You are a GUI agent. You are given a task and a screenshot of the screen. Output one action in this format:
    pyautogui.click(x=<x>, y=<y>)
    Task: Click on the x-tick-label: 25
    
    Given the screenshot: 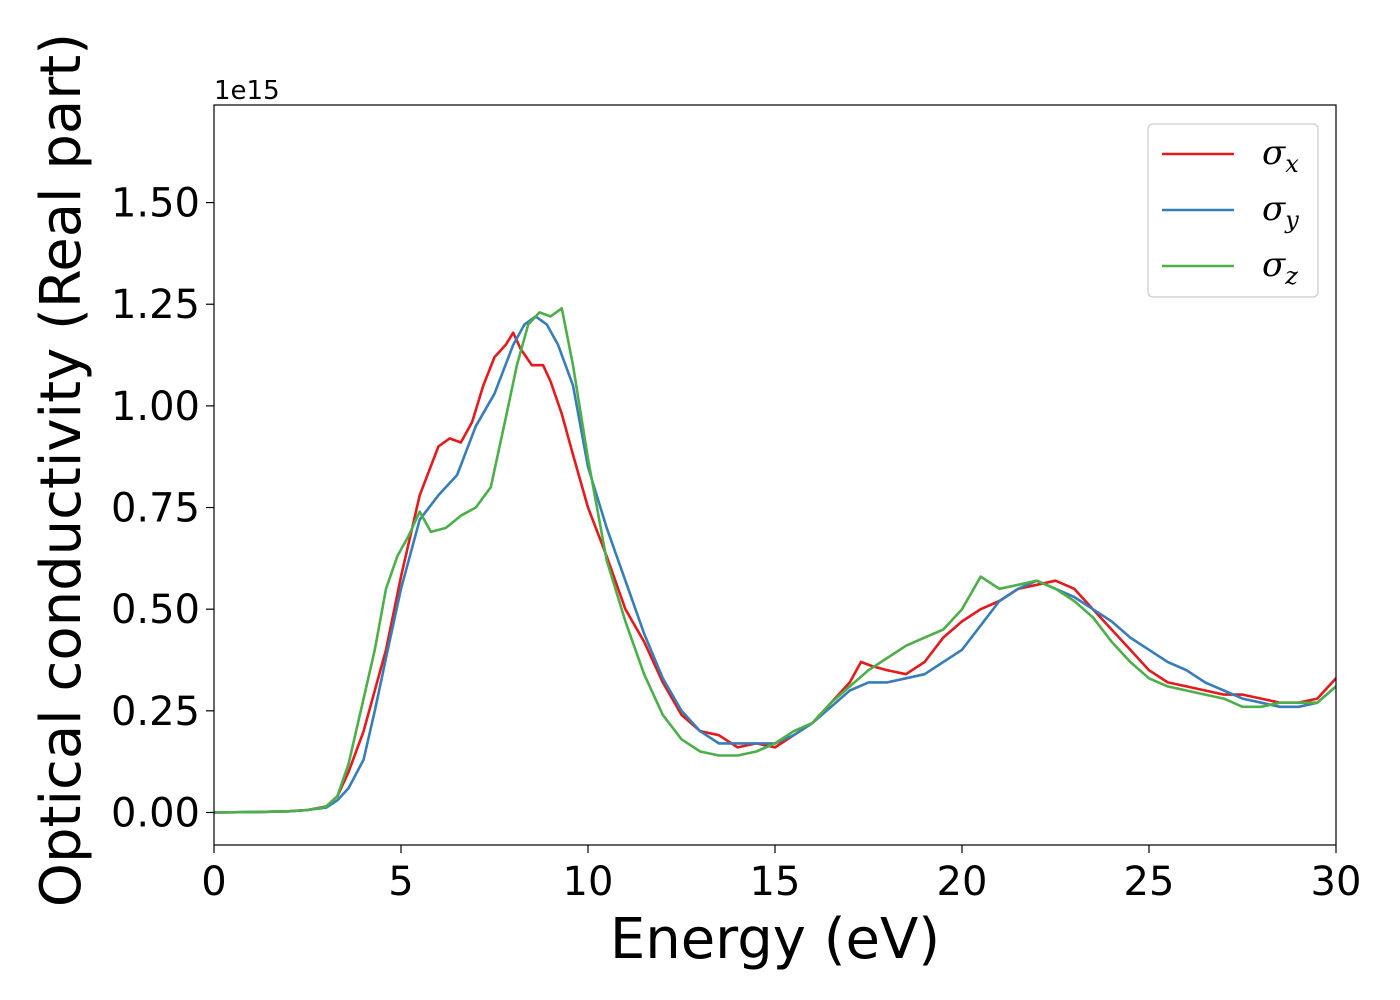 What is the action you would take?
    pyautogui.click(x=1149, y=882)
    